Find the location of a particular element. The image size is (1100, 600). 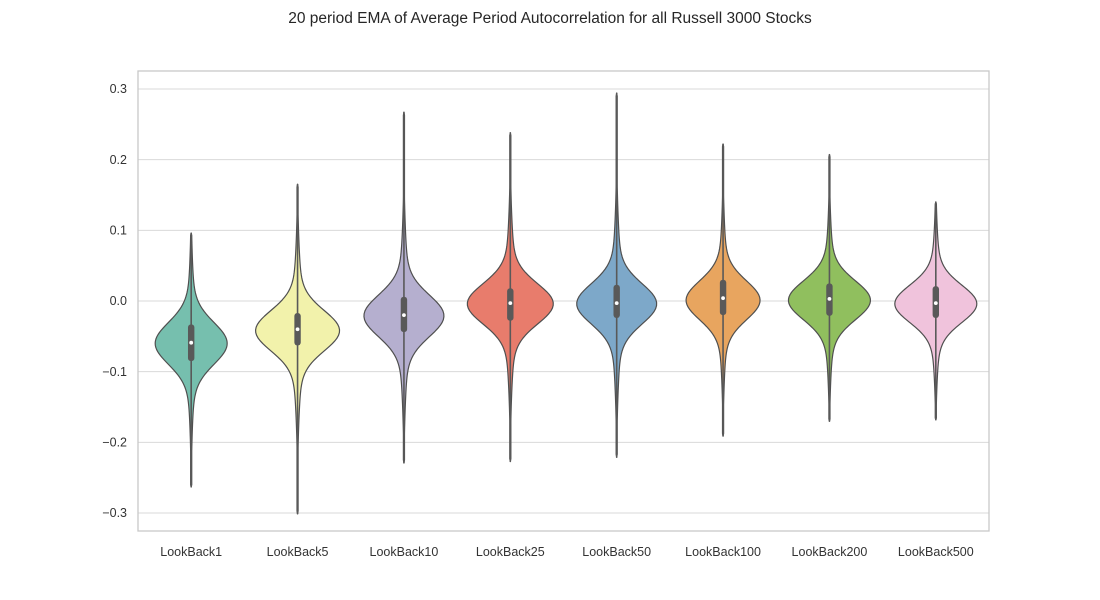

median-dot-lookback25 is located at coordinates (510, 303).